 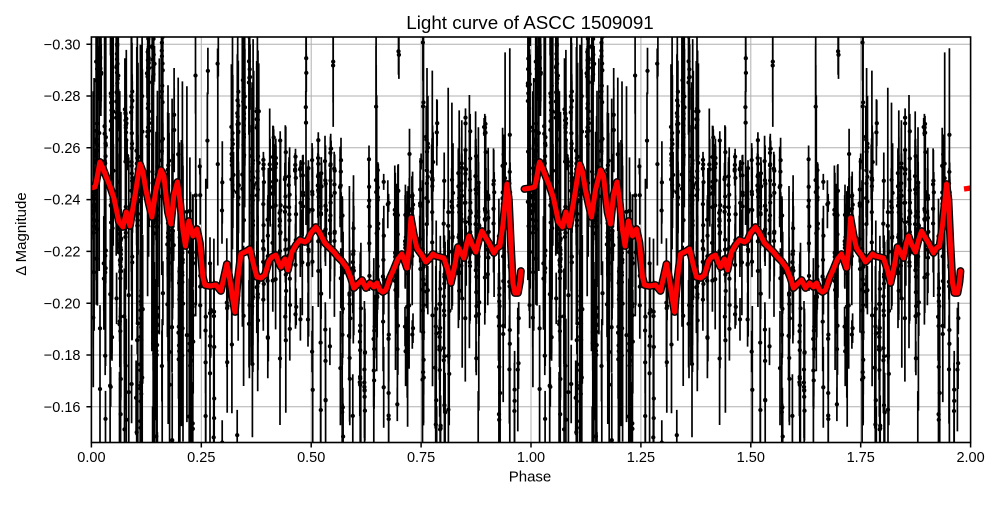 I want to click on svg-text: −0.26, so click(x=62, y=149).